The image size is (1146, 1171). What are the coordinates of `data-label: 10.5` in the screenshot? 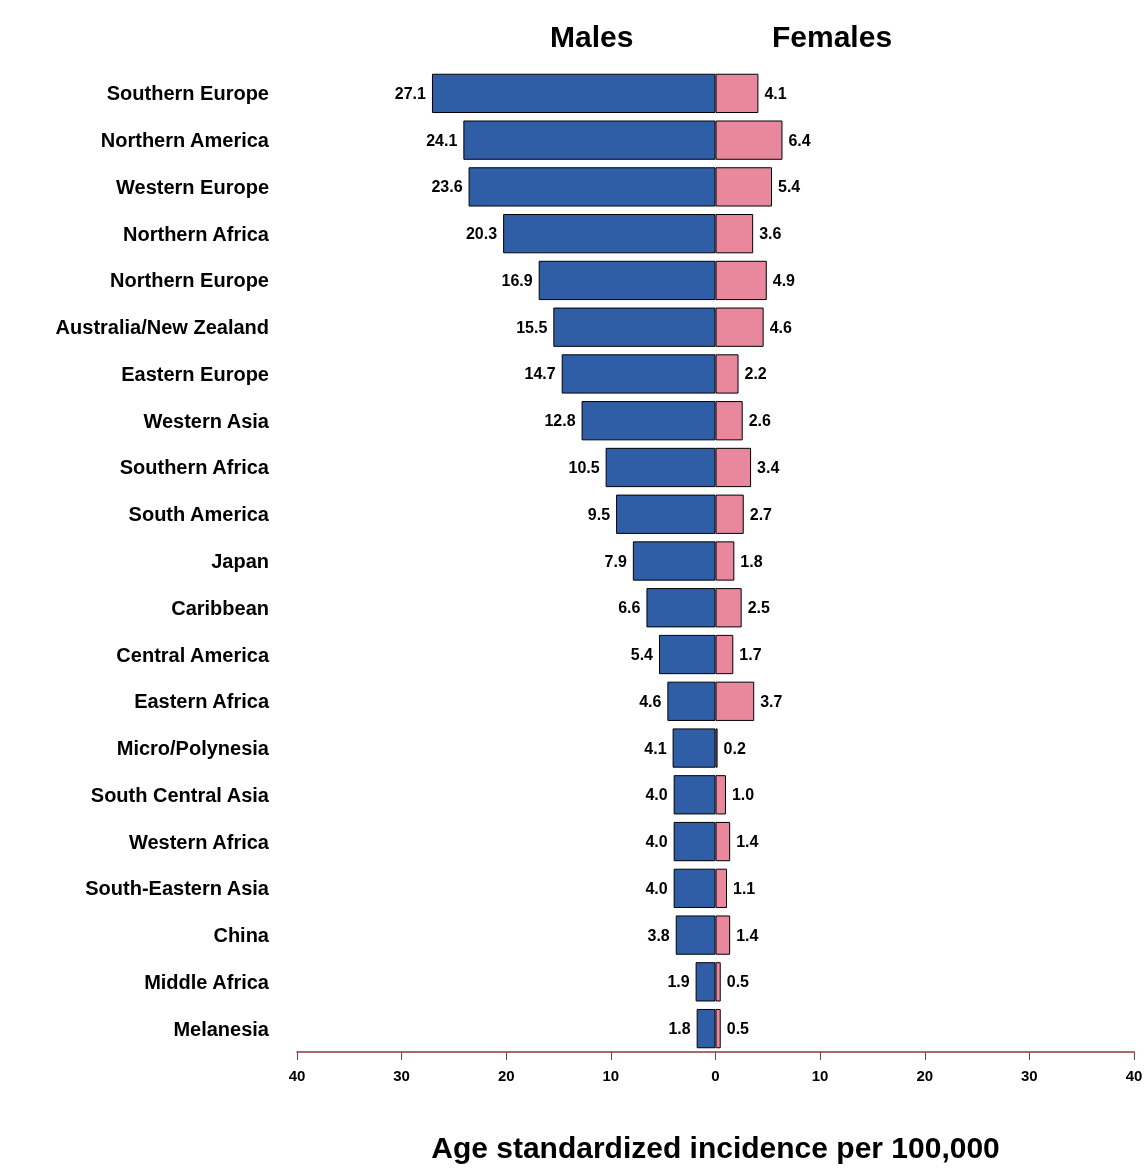 It's located at (584, 467).